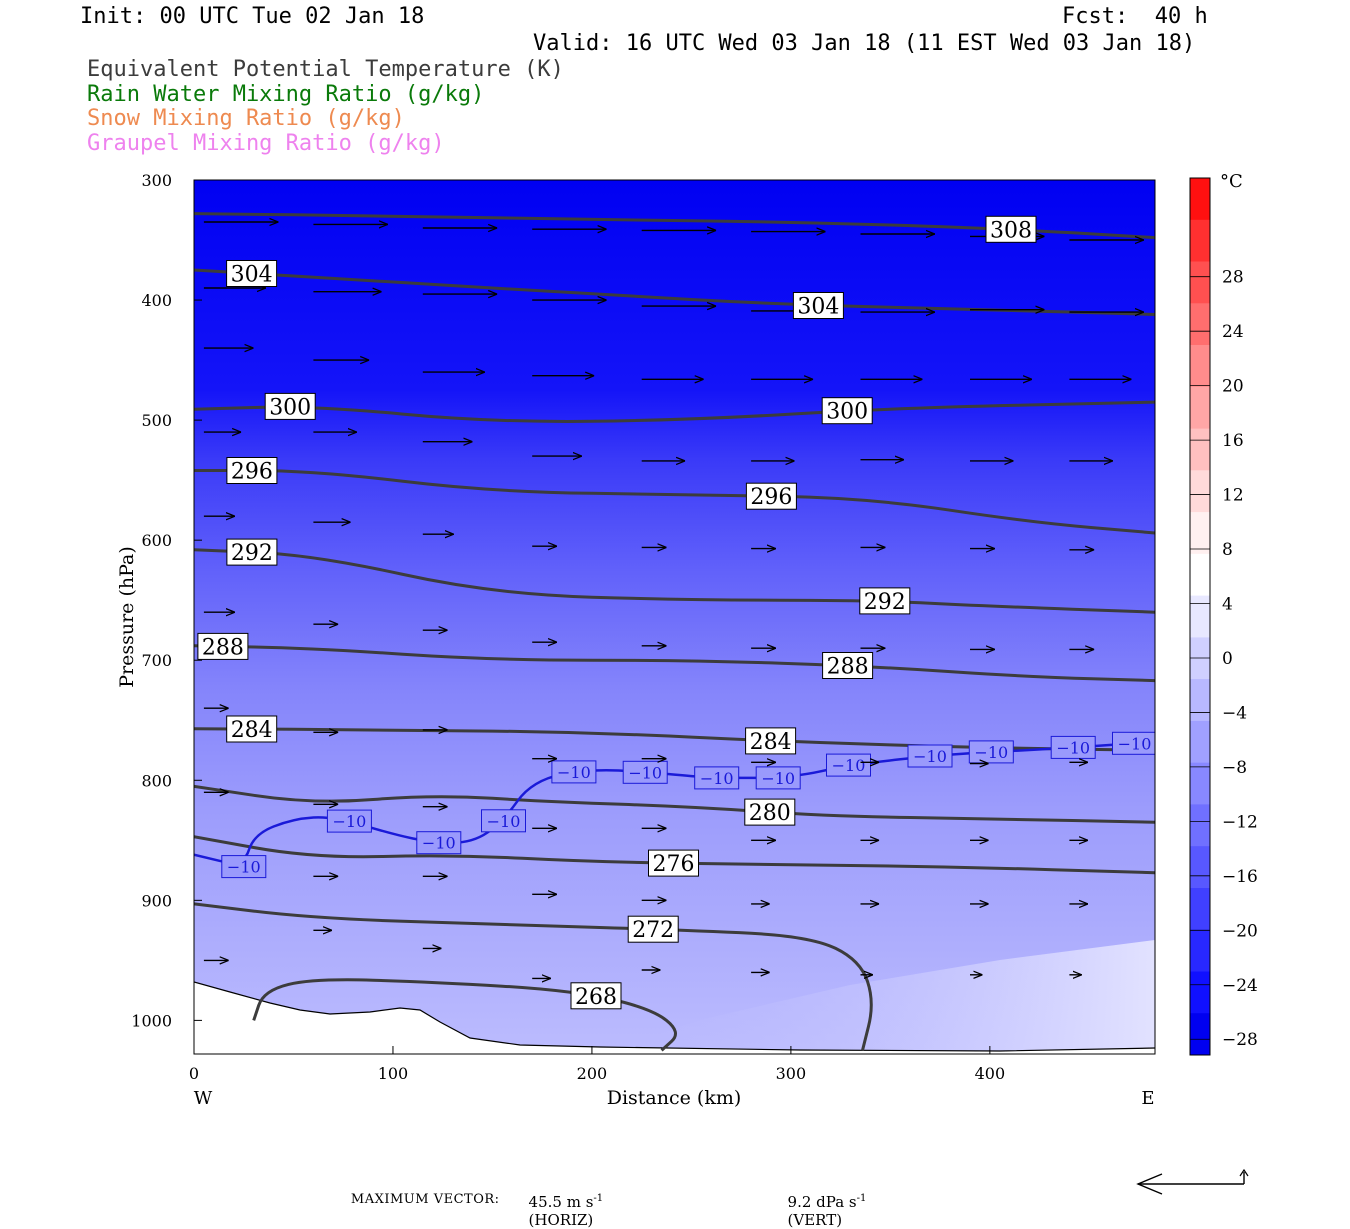 The height and width of the screenshot is (1229, 1350). I want to click on x-tick-label: 100, so click(393, 1073).